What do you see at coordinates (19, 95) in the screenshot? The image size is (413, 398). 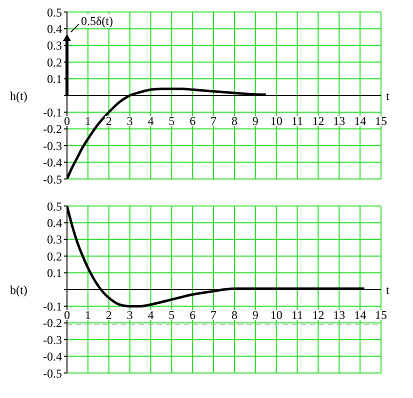 I see `y-axis-title: h(t)` at bounding box center [19, 95].